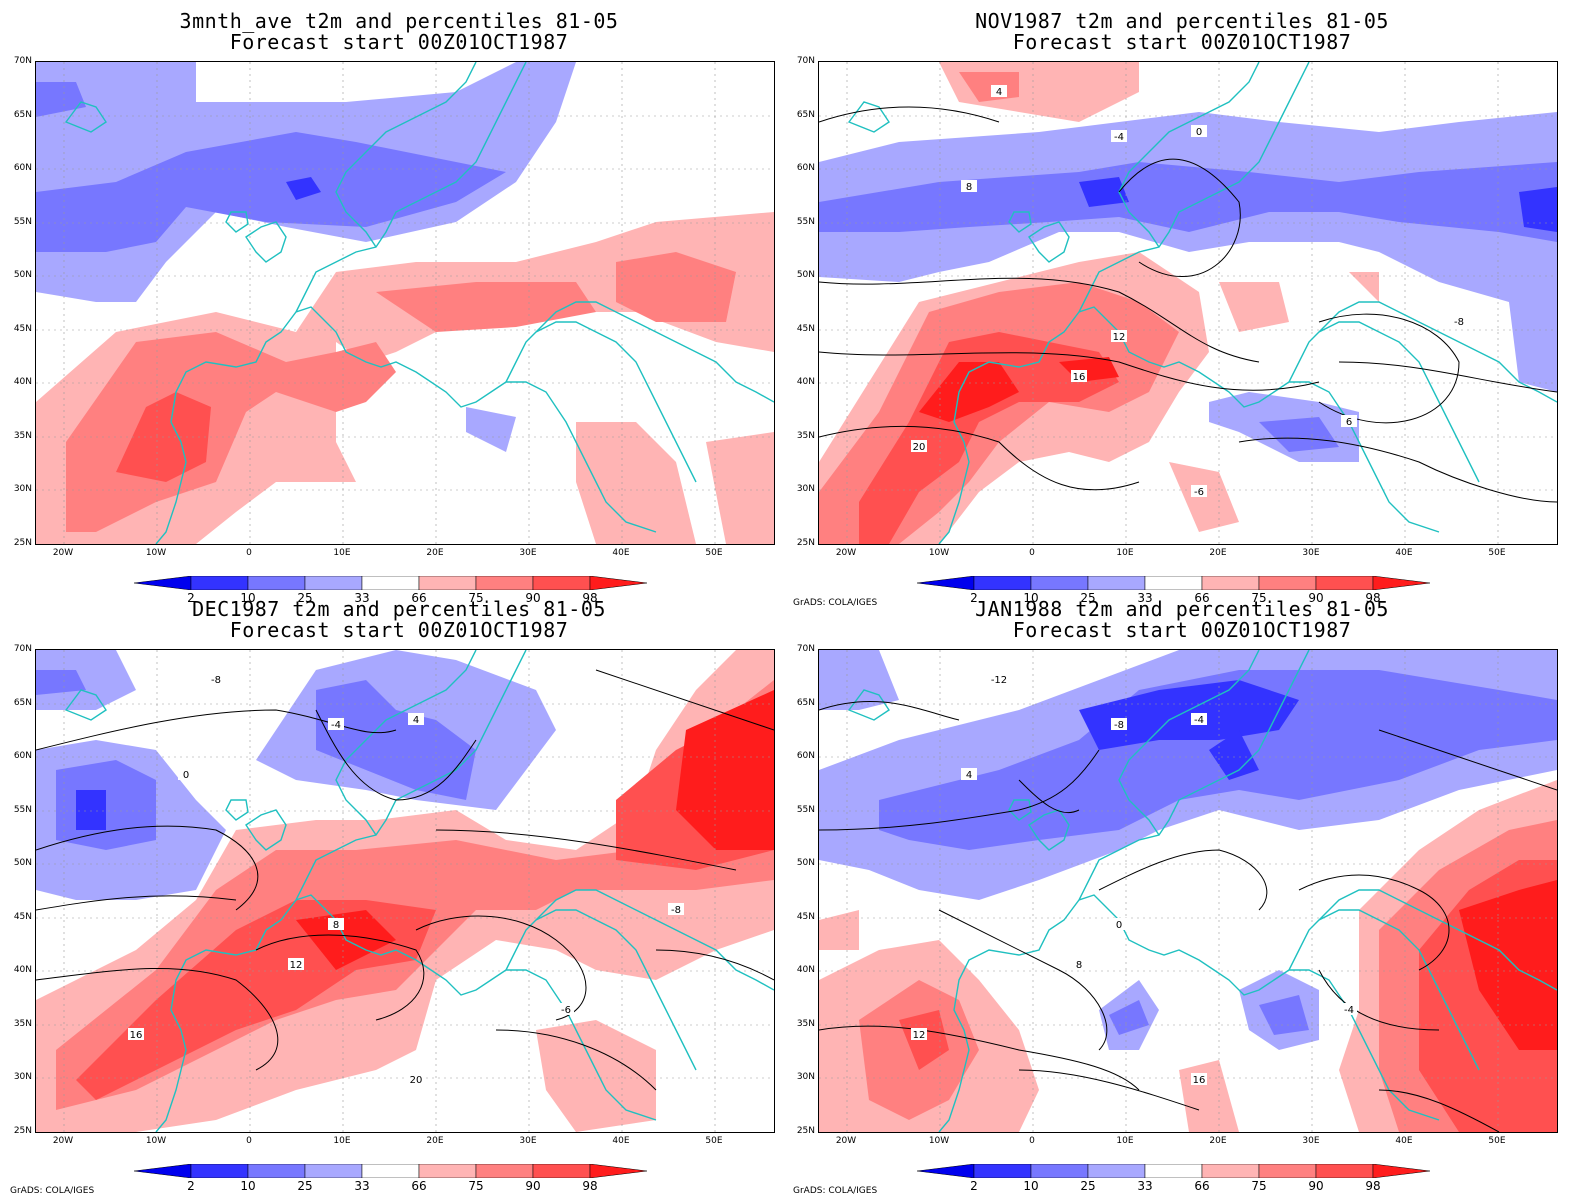 The image size is (1596, 1196). What do you see at coordinates (835, 603) in the screenshot?
I see `grads-credit: GrADS: COLA/IGES` at bounding box center [835, 603].